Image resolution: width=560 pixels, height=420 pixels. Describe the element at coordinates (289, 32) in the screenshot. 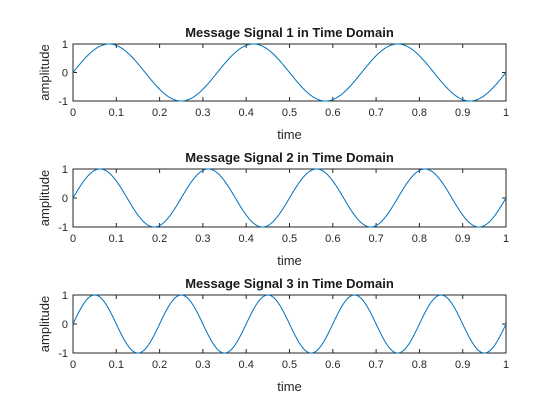

I see `chart-title: Message Signal 1 in Time Domain` at that location.